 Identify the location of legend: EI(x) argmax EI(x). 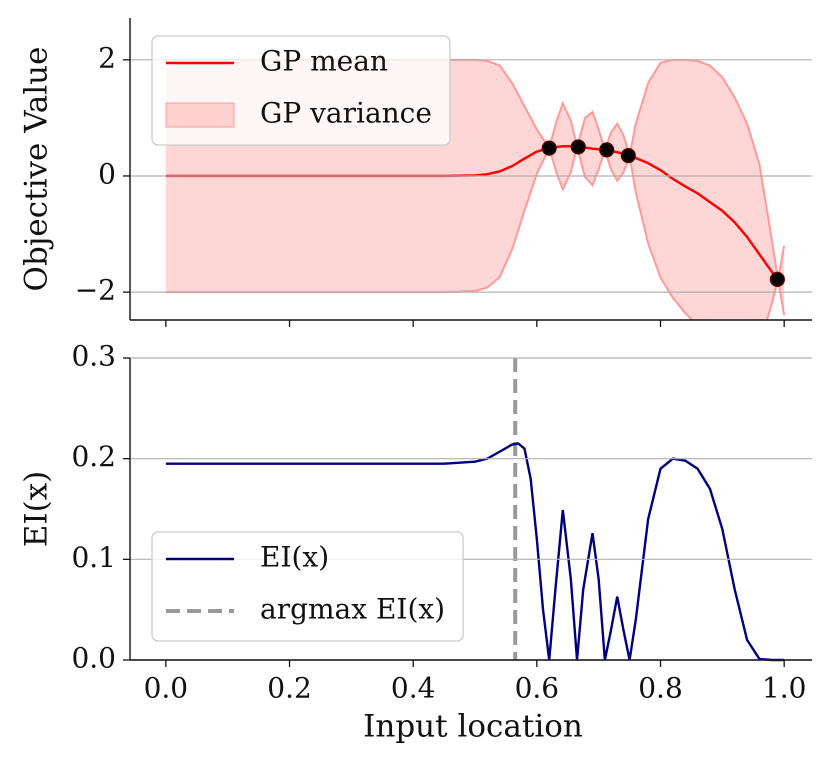
(307, 586).